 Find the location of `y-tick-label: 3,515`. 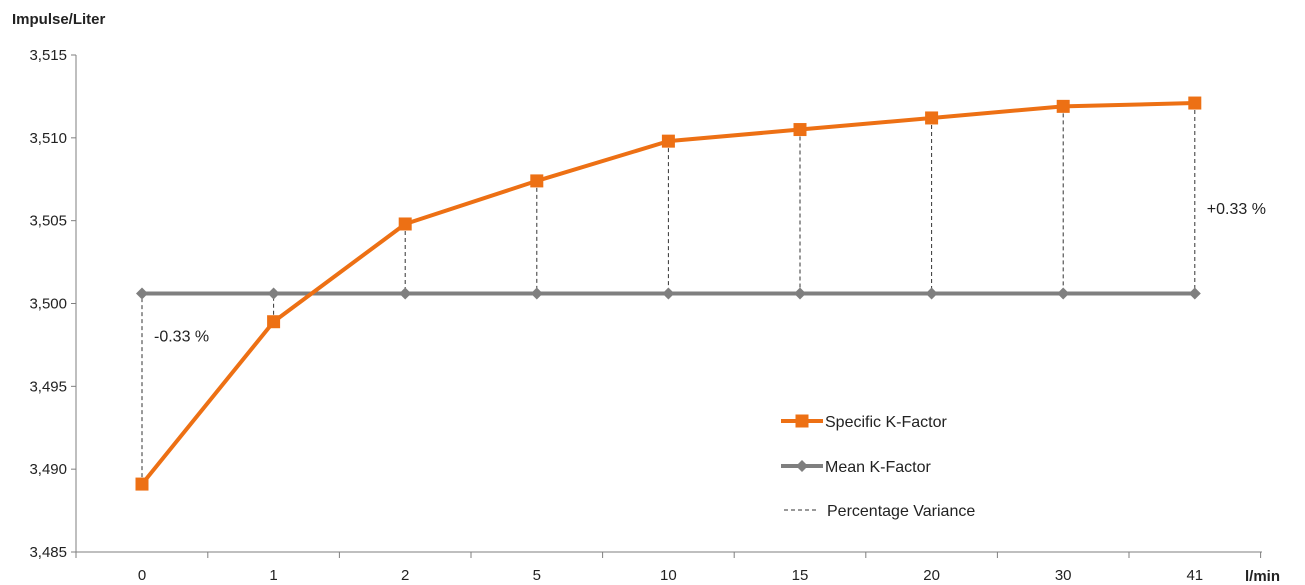

y-tick-label: 3,515 is located at coordinates (48, 55).